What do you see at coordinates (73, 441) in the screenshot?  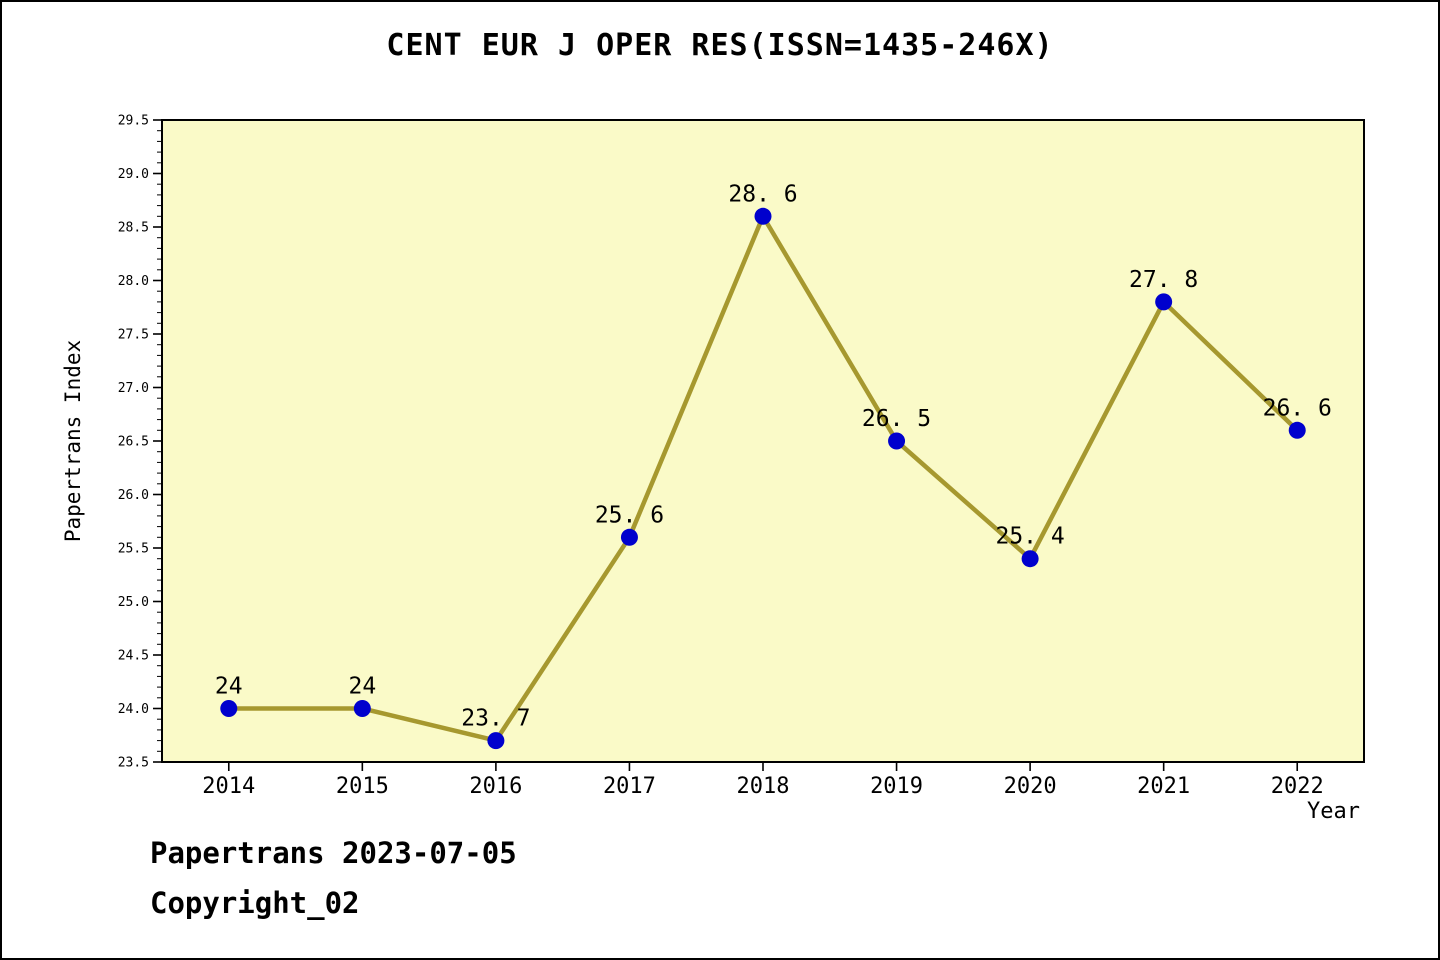 I see `y-axis-label: Papertrans Index` at bounding box center [73, 441].